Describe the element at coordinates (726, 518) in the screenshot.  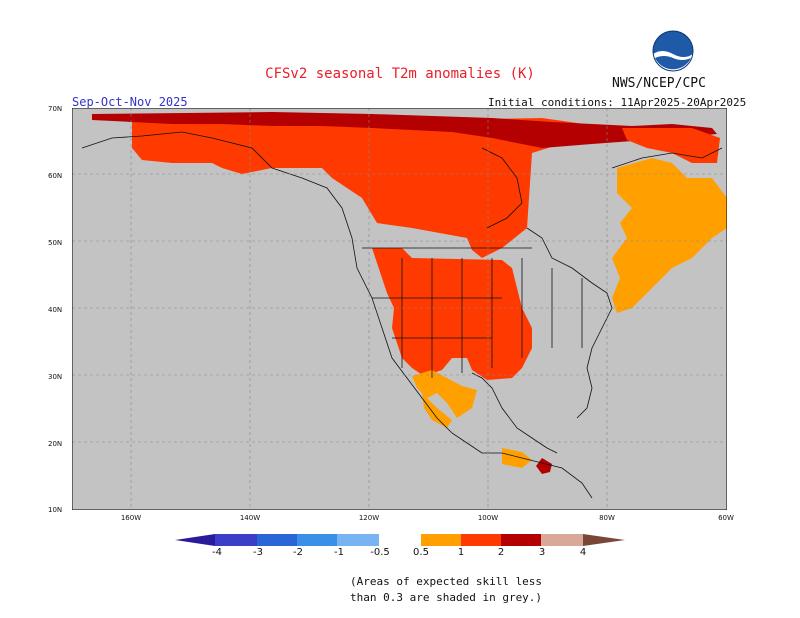
I see `lon-label-60w: 60W` at that location.